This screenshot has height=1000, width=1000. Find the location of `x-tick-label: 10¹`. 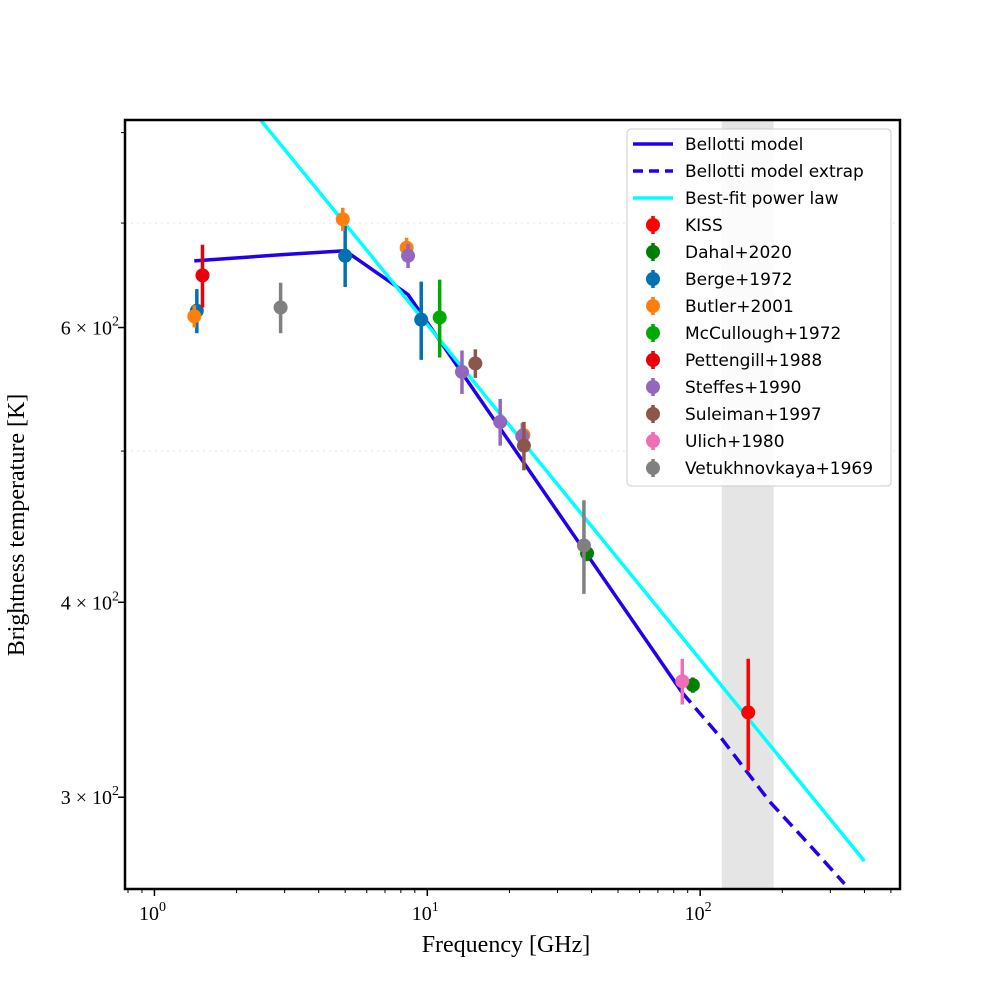

x-tick-label: 10¹ is located at coordinates (425, 912).